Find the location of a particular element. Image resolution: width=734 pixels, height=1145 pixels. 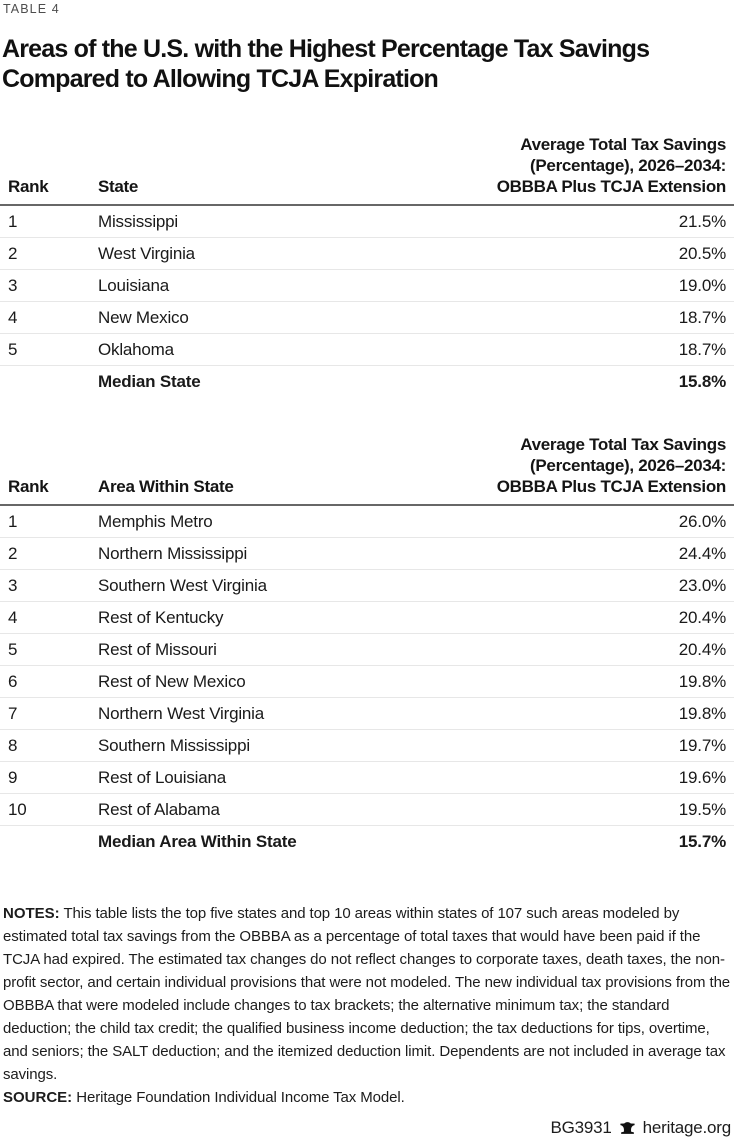

areas-median-row: Median Area Within State 15.7% is located at coordinates (367, 842).